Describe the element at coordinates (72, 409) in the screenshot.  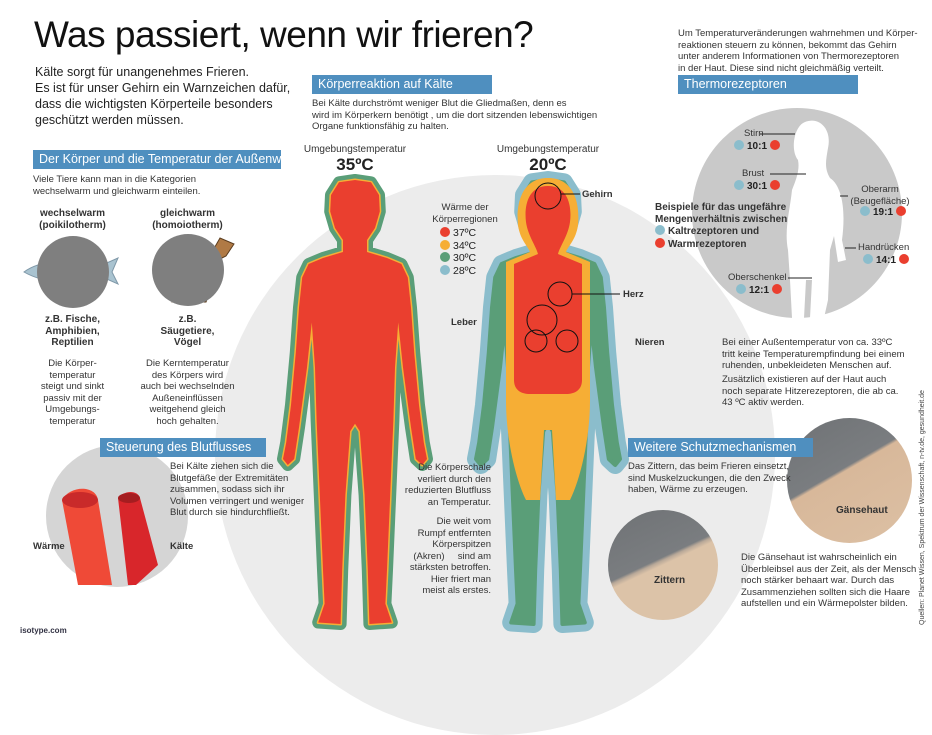
I see `text-line: Umgebungs-` at that location.